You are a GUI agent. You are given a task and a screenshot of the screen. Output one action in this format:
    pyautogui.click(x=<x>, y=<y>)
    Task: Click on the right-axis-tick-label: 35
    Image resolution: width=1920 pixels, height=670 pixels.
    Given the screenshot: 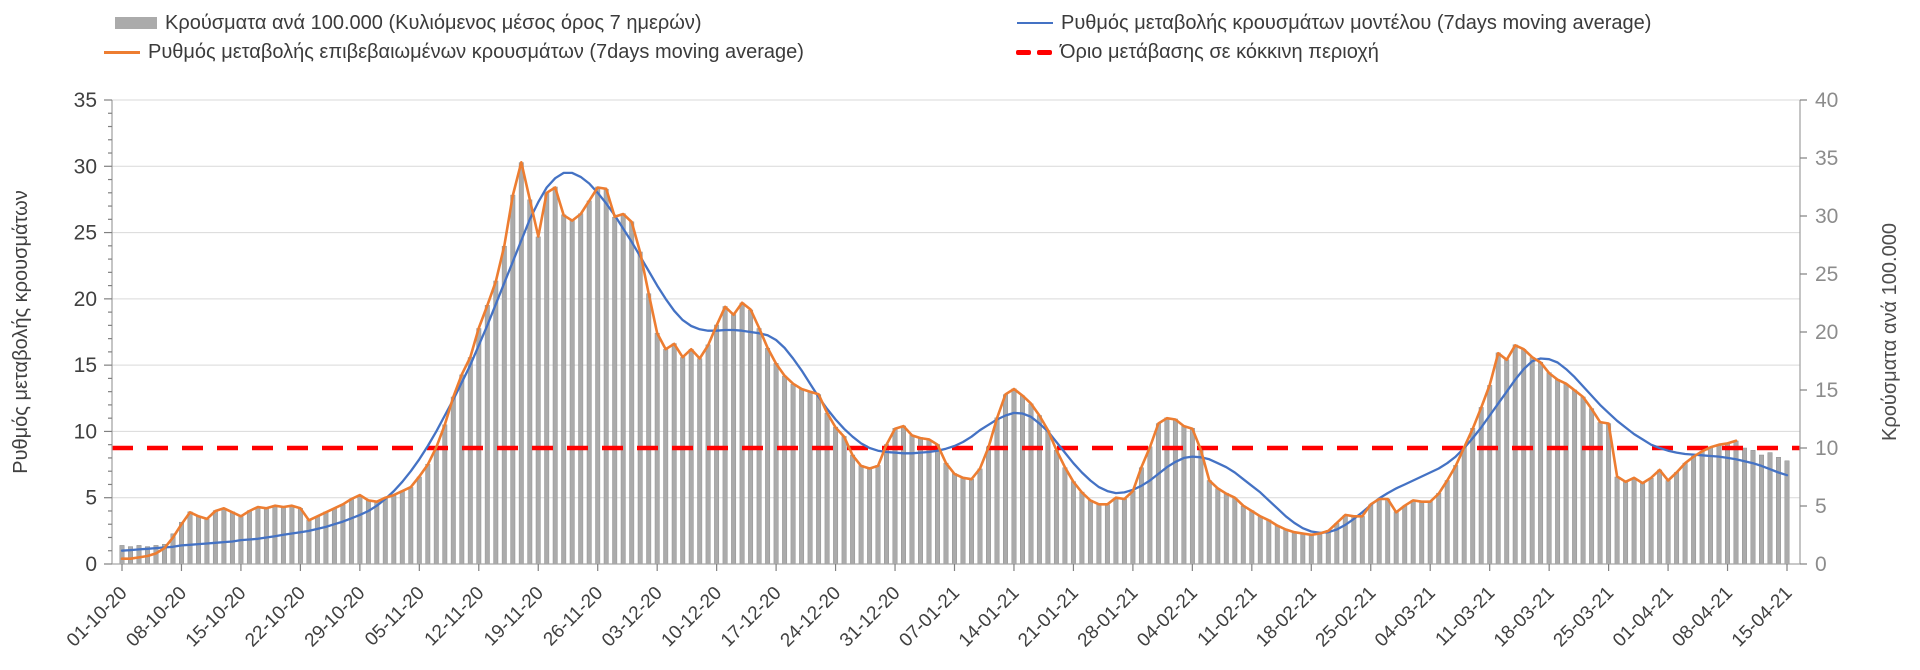 What is the action you would take?
    pyautogui.click(x=1826, y=158)
    